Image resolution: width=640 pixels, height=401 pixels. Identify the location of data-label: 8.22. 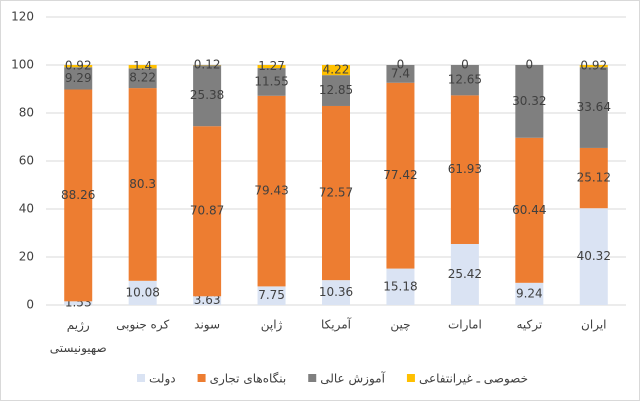
(142, 78).